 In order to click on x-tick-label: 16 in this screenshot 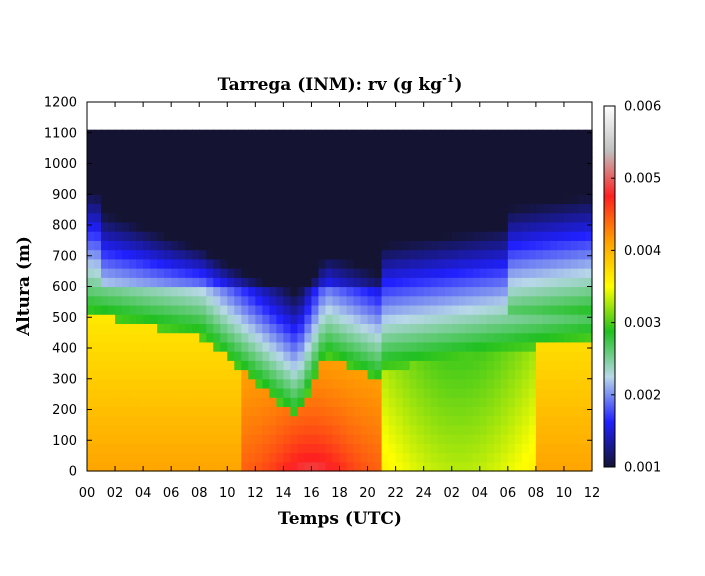, I will do `click(311, 493)`.